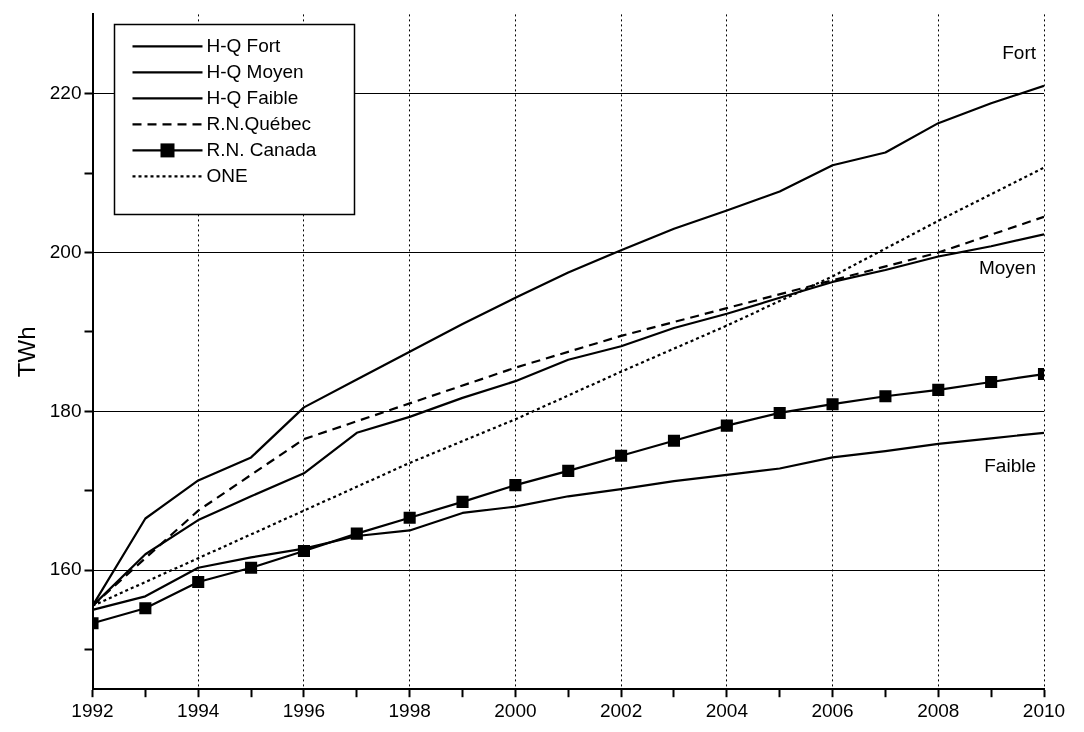 Image resolution: width=1084 pixels, height=732 pixels. What do you see at coordinates (515, 710) in the screenshot?
I see `x-tick-label: 2000` at bounding box center [515, 710].